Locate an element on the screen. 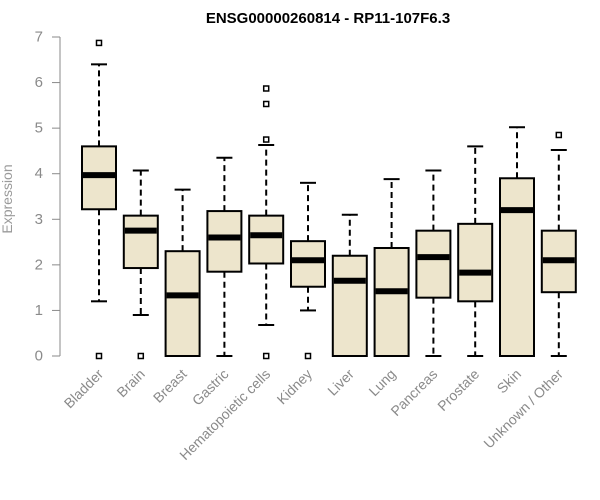 This screenshot has height=500, width=600. x-tick-label: Brain is located at coordinates (130, 383).